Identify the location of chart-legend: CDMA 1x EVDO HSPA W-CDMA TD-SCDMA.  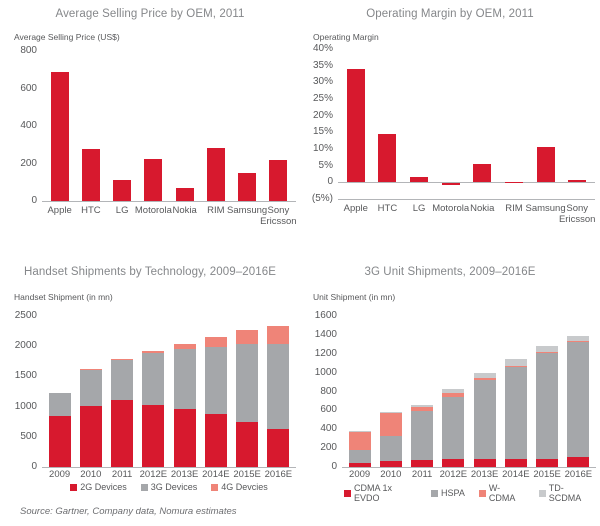
(469, 493).